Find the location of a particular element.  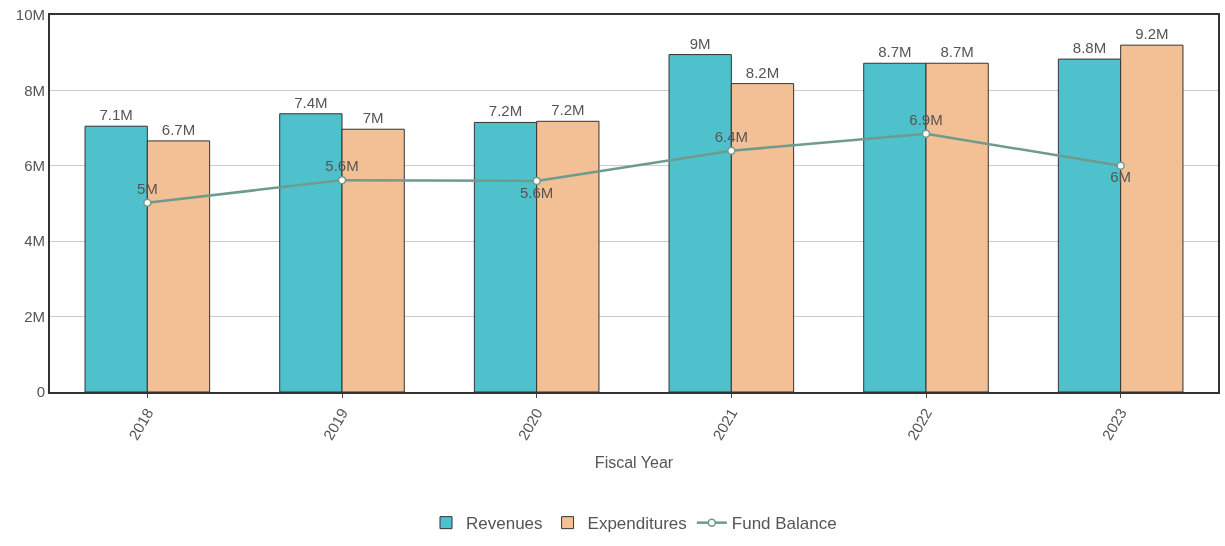

y-tick-label: 2M is located at coordinates (34, 316).